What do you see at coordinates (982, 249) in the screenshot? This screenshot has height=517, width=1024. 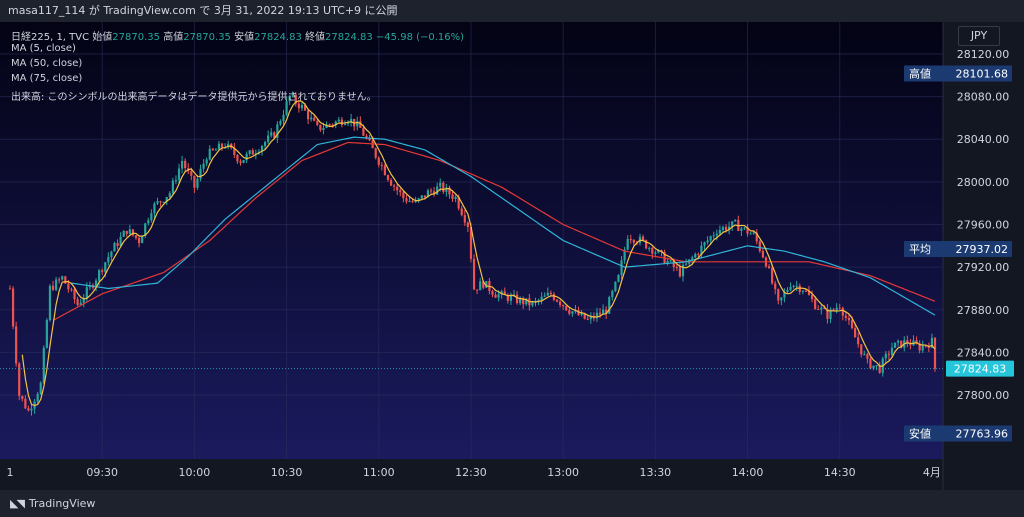 I see `price-label-value: 27937.02` at bounding box center [982, 249].